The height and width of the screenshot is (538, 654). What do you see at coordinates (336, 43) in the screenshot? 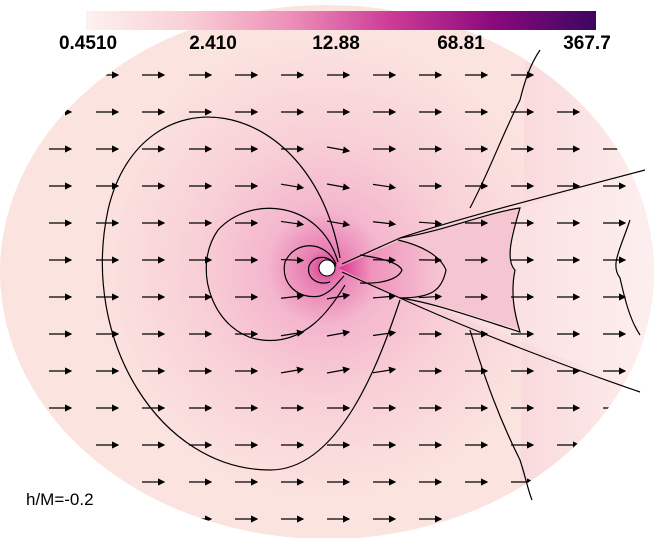
I see `colorbar-tick-2: 12.88` at bounding box center [336, 43].